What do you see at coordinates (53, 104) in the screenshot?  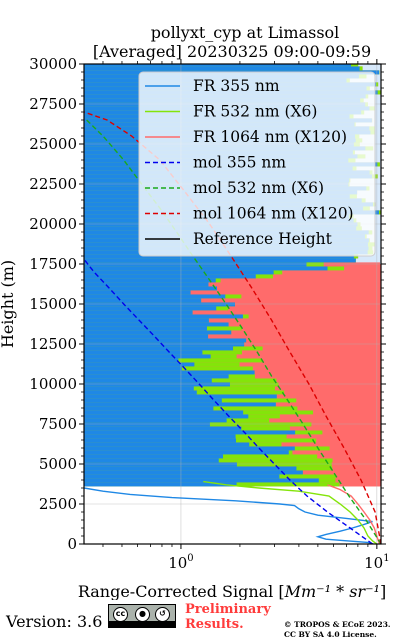 I see `y-tick-label: 27500` at bounding box center [53, 104].